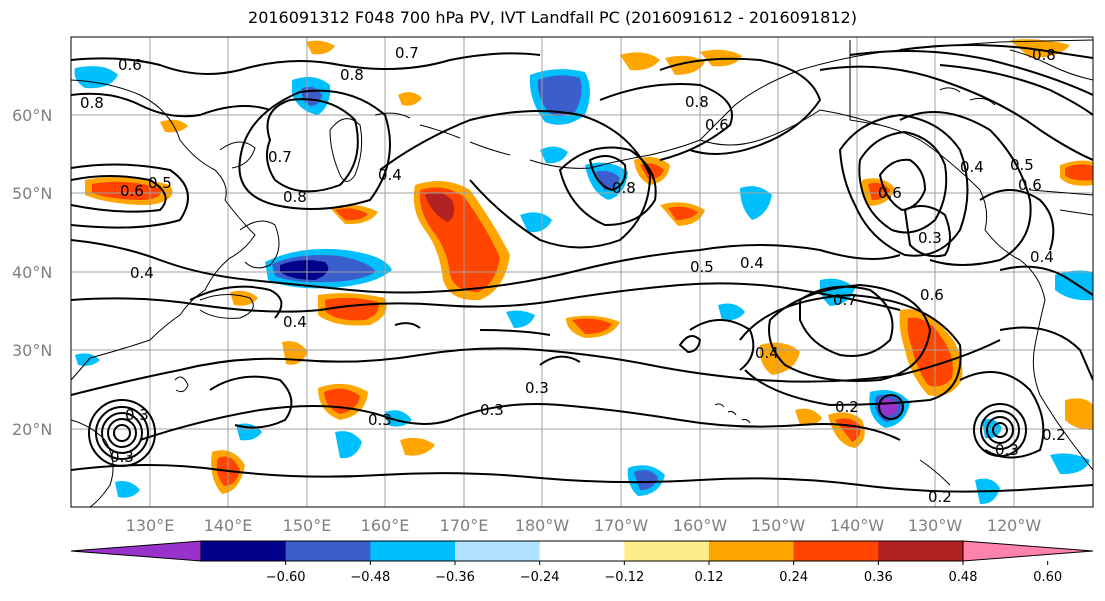  What do you see at coordinates (1047, 577) in the screenshot?
I see `colorbar-tick-label: 0.60` at bounding box center [1047, 577].